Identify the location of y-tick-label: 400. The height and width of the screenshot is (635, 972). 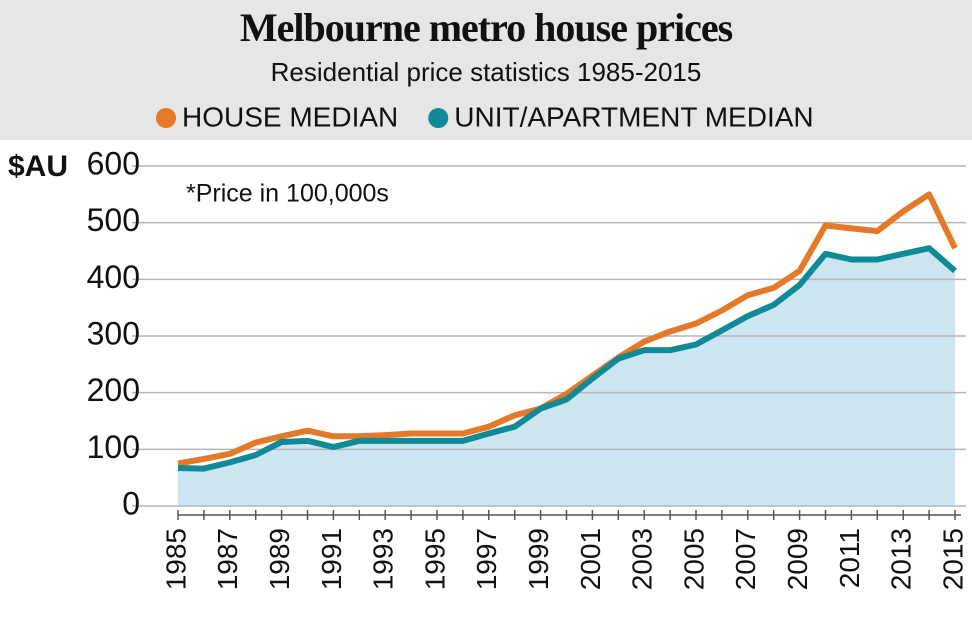
(113, 277).